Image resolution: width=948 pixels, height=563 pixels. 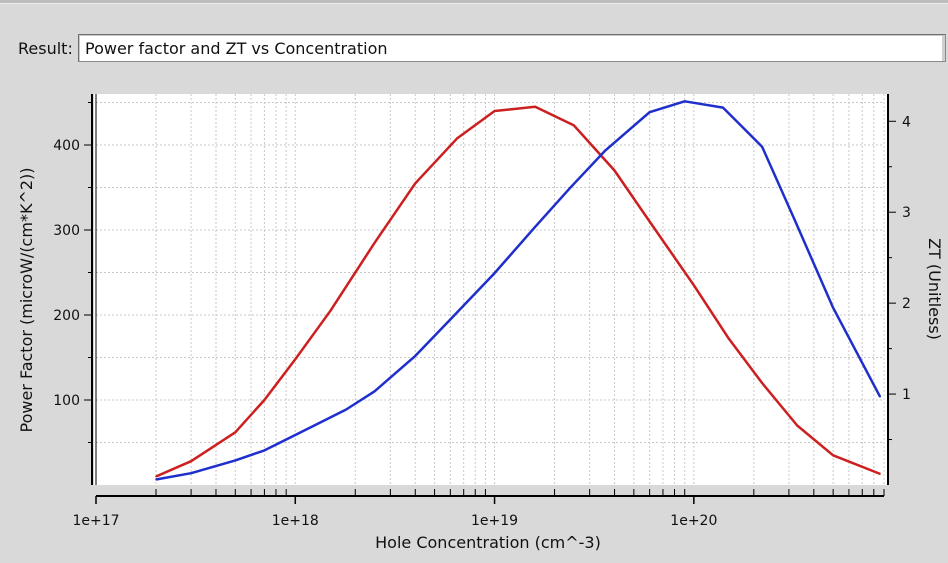 What do you see at coordinates (295, 521) in the screenshot?
I see `x-tick-label: 1e+18` at bounding box center [295, 521].